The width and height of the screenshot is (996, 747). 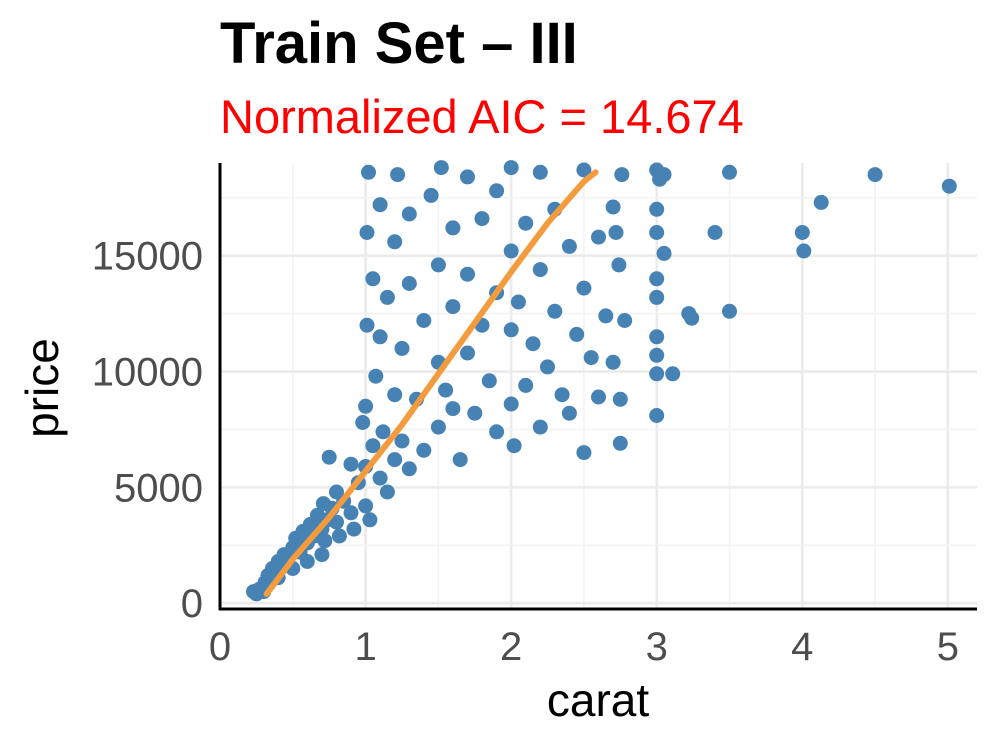 I want to click on x-tick-label: 5, so click(x=948, y=647).